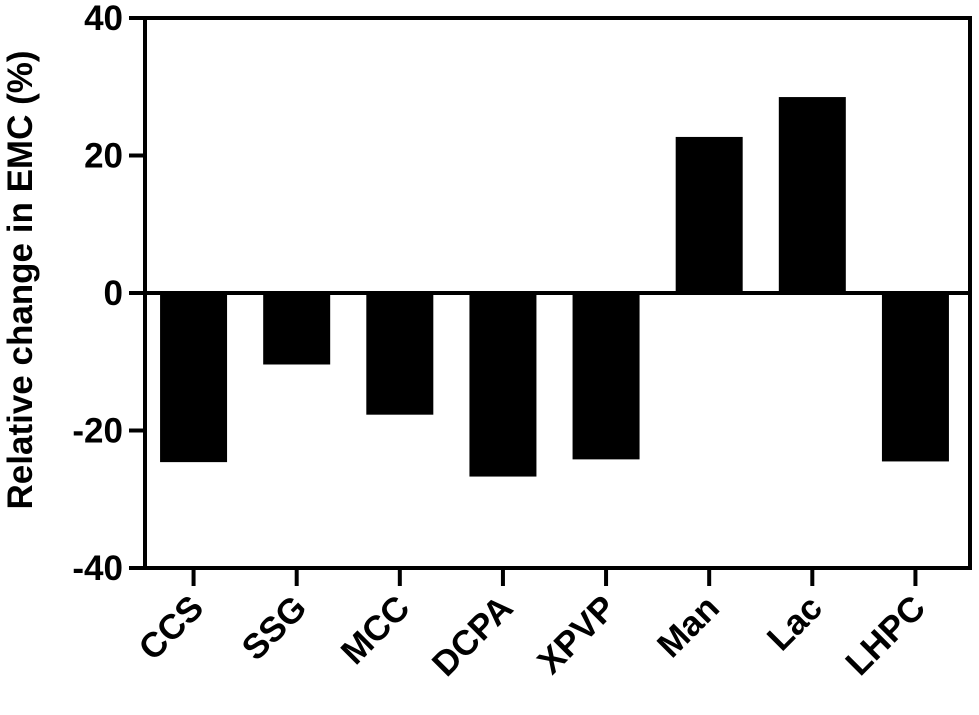  Describe the element at coordinates (103, 19) in the screenshot. I see `y-tick-label: 40` at that location.